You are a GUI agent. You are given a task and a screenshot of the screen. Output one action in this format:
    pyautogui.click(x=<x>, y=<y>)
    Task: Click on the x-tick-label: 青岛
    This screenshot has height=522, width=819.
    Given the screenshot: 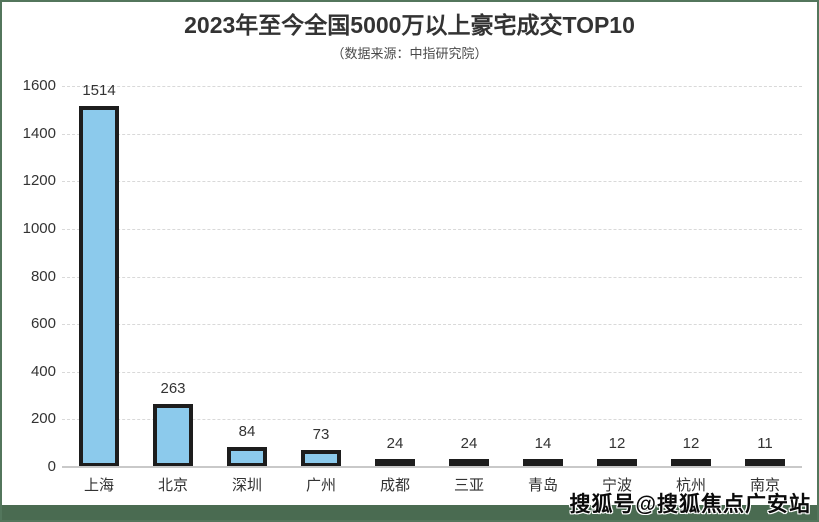 What is the action you would take?
    pyautogui.click(x=542, y=485)
    